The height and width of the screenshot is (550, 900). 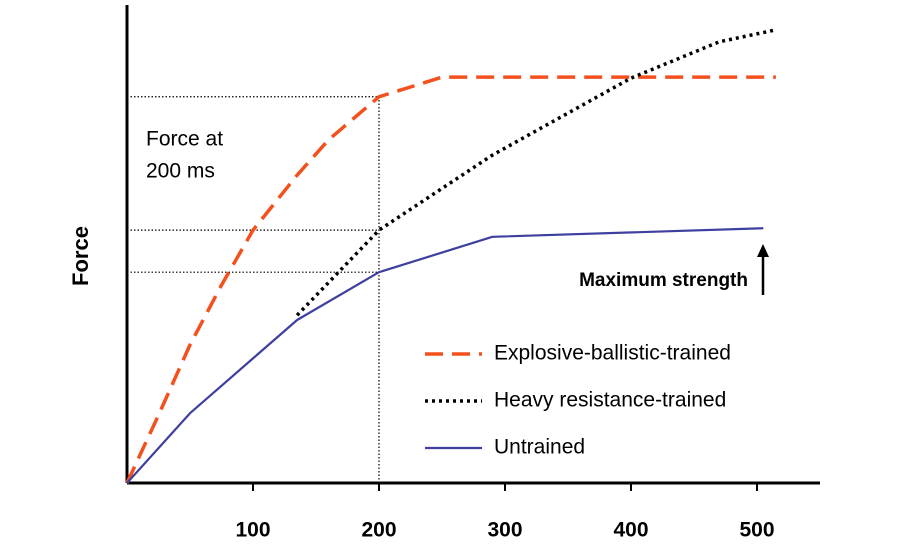 What do you see at coordinates (756, 530) in the screenshot?
I see `x-tick-label: 500` at bounding box center [756, 530].